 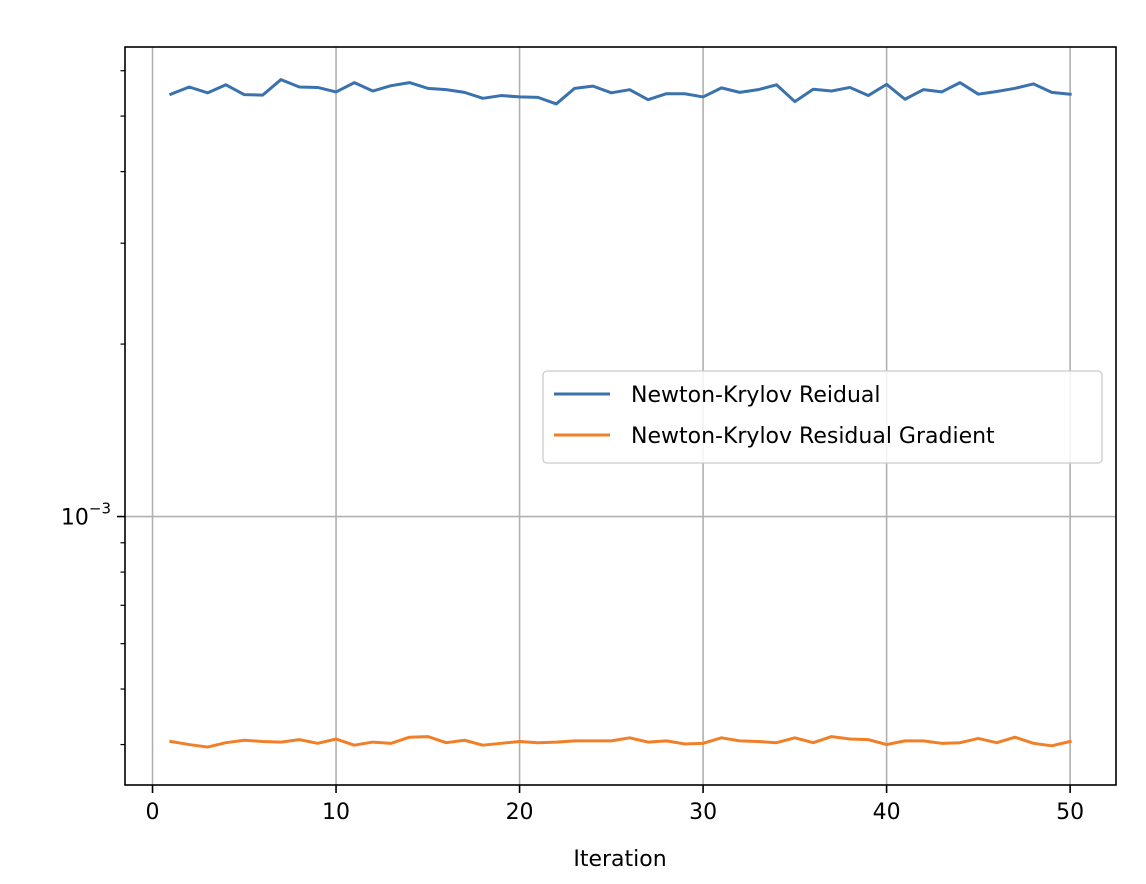 I want to click on y-tick-label: 10−3, so click(x=86, y=515).